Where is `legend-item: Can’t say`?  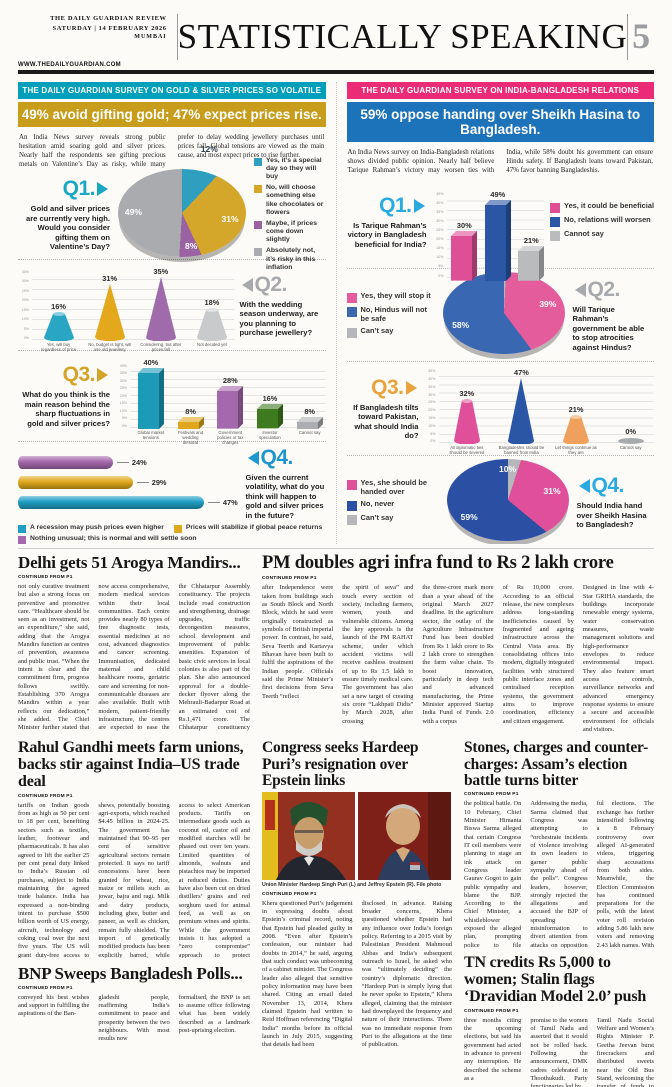
legend-item: Can’t say is located at coordinates (392, 518).